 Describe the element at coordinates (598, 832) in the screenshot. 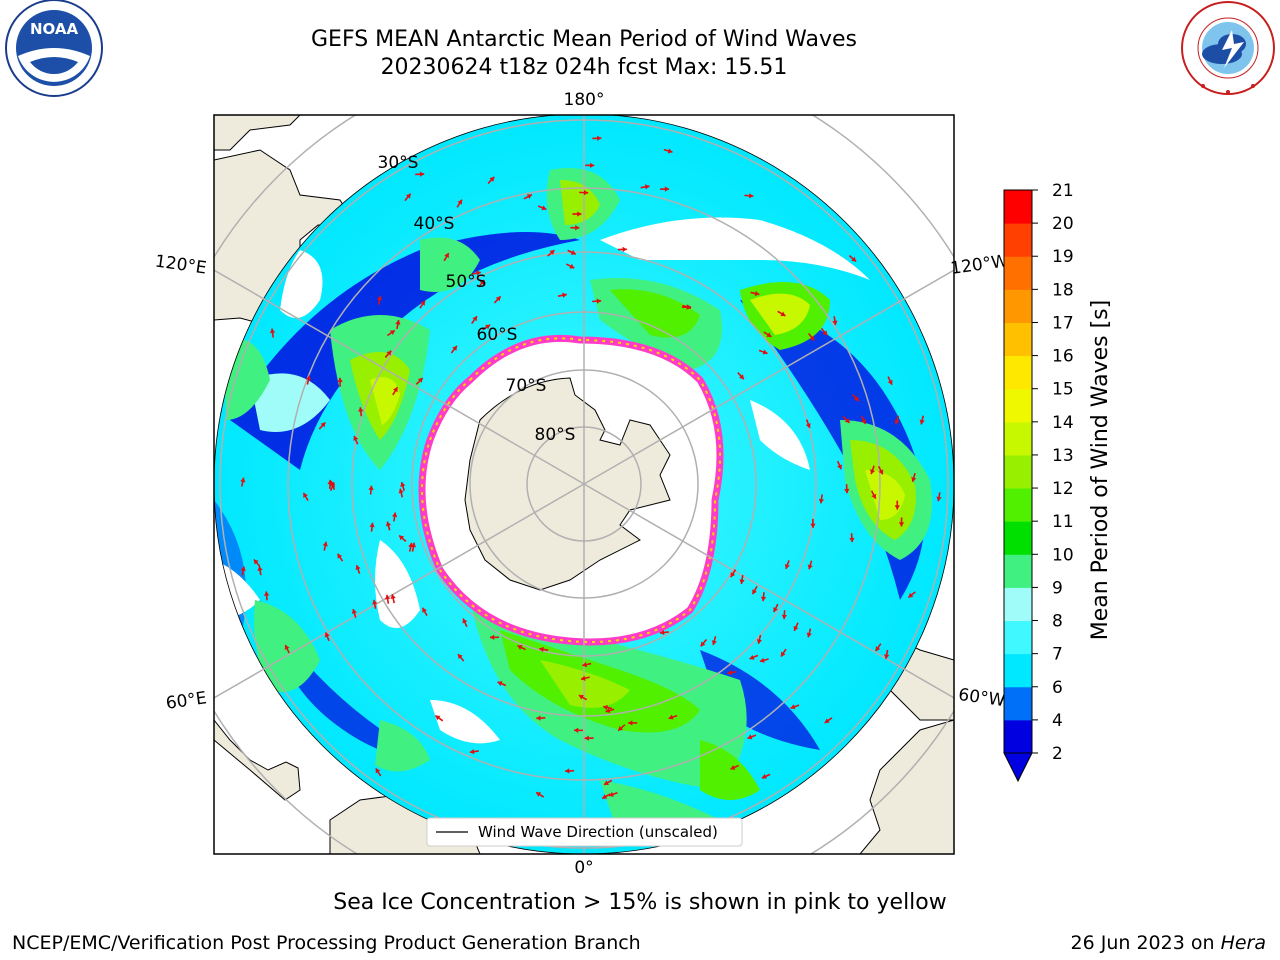

I see `legend-label: Wind Wave Direction (unscaled)` at that location.